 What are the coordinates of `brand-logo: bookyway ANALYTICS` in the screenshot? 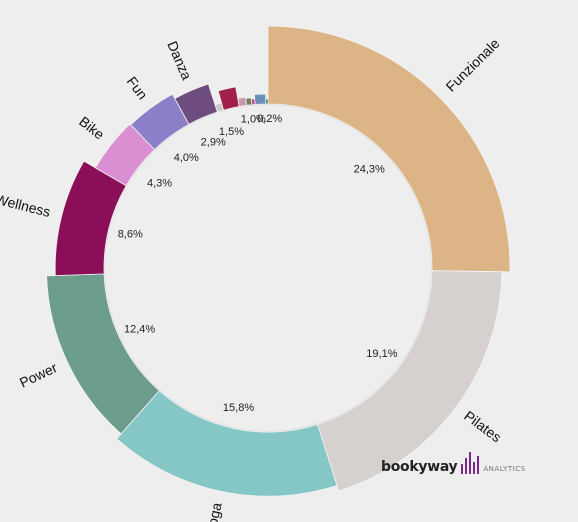 It's located at (453, 463).